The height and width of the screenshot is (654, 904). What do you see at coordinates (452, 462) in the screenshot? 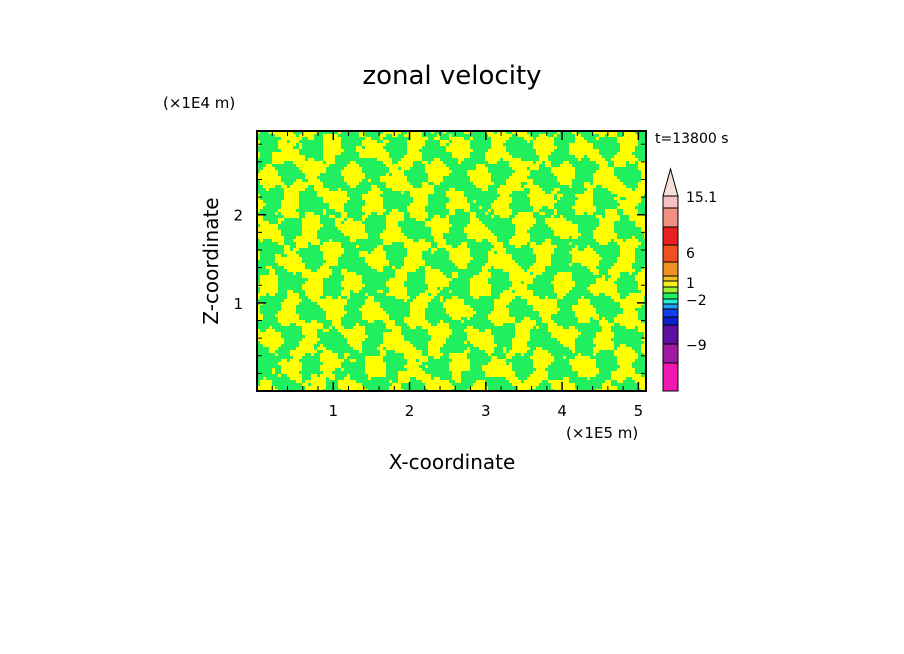
I see `x-axis-label: X-coordinate` at bounding box center [452, 462].